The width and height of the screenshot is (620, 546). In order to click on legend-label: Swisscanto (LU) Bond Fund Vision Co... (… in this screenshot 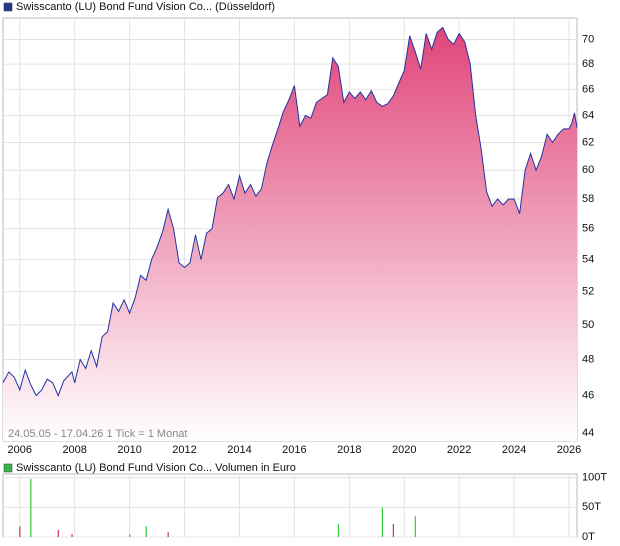, I will do `click(145, 7)`.